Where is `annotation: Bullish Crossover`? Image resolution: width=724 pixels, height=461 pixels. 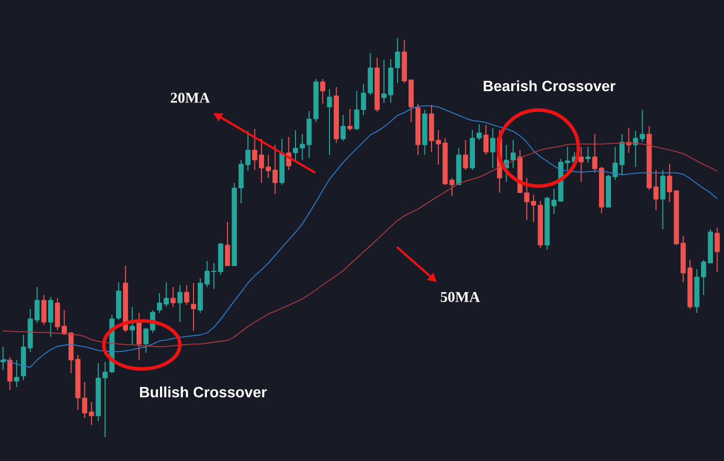
annotation: Bullish Crossover is located at coordinates (203, 392).